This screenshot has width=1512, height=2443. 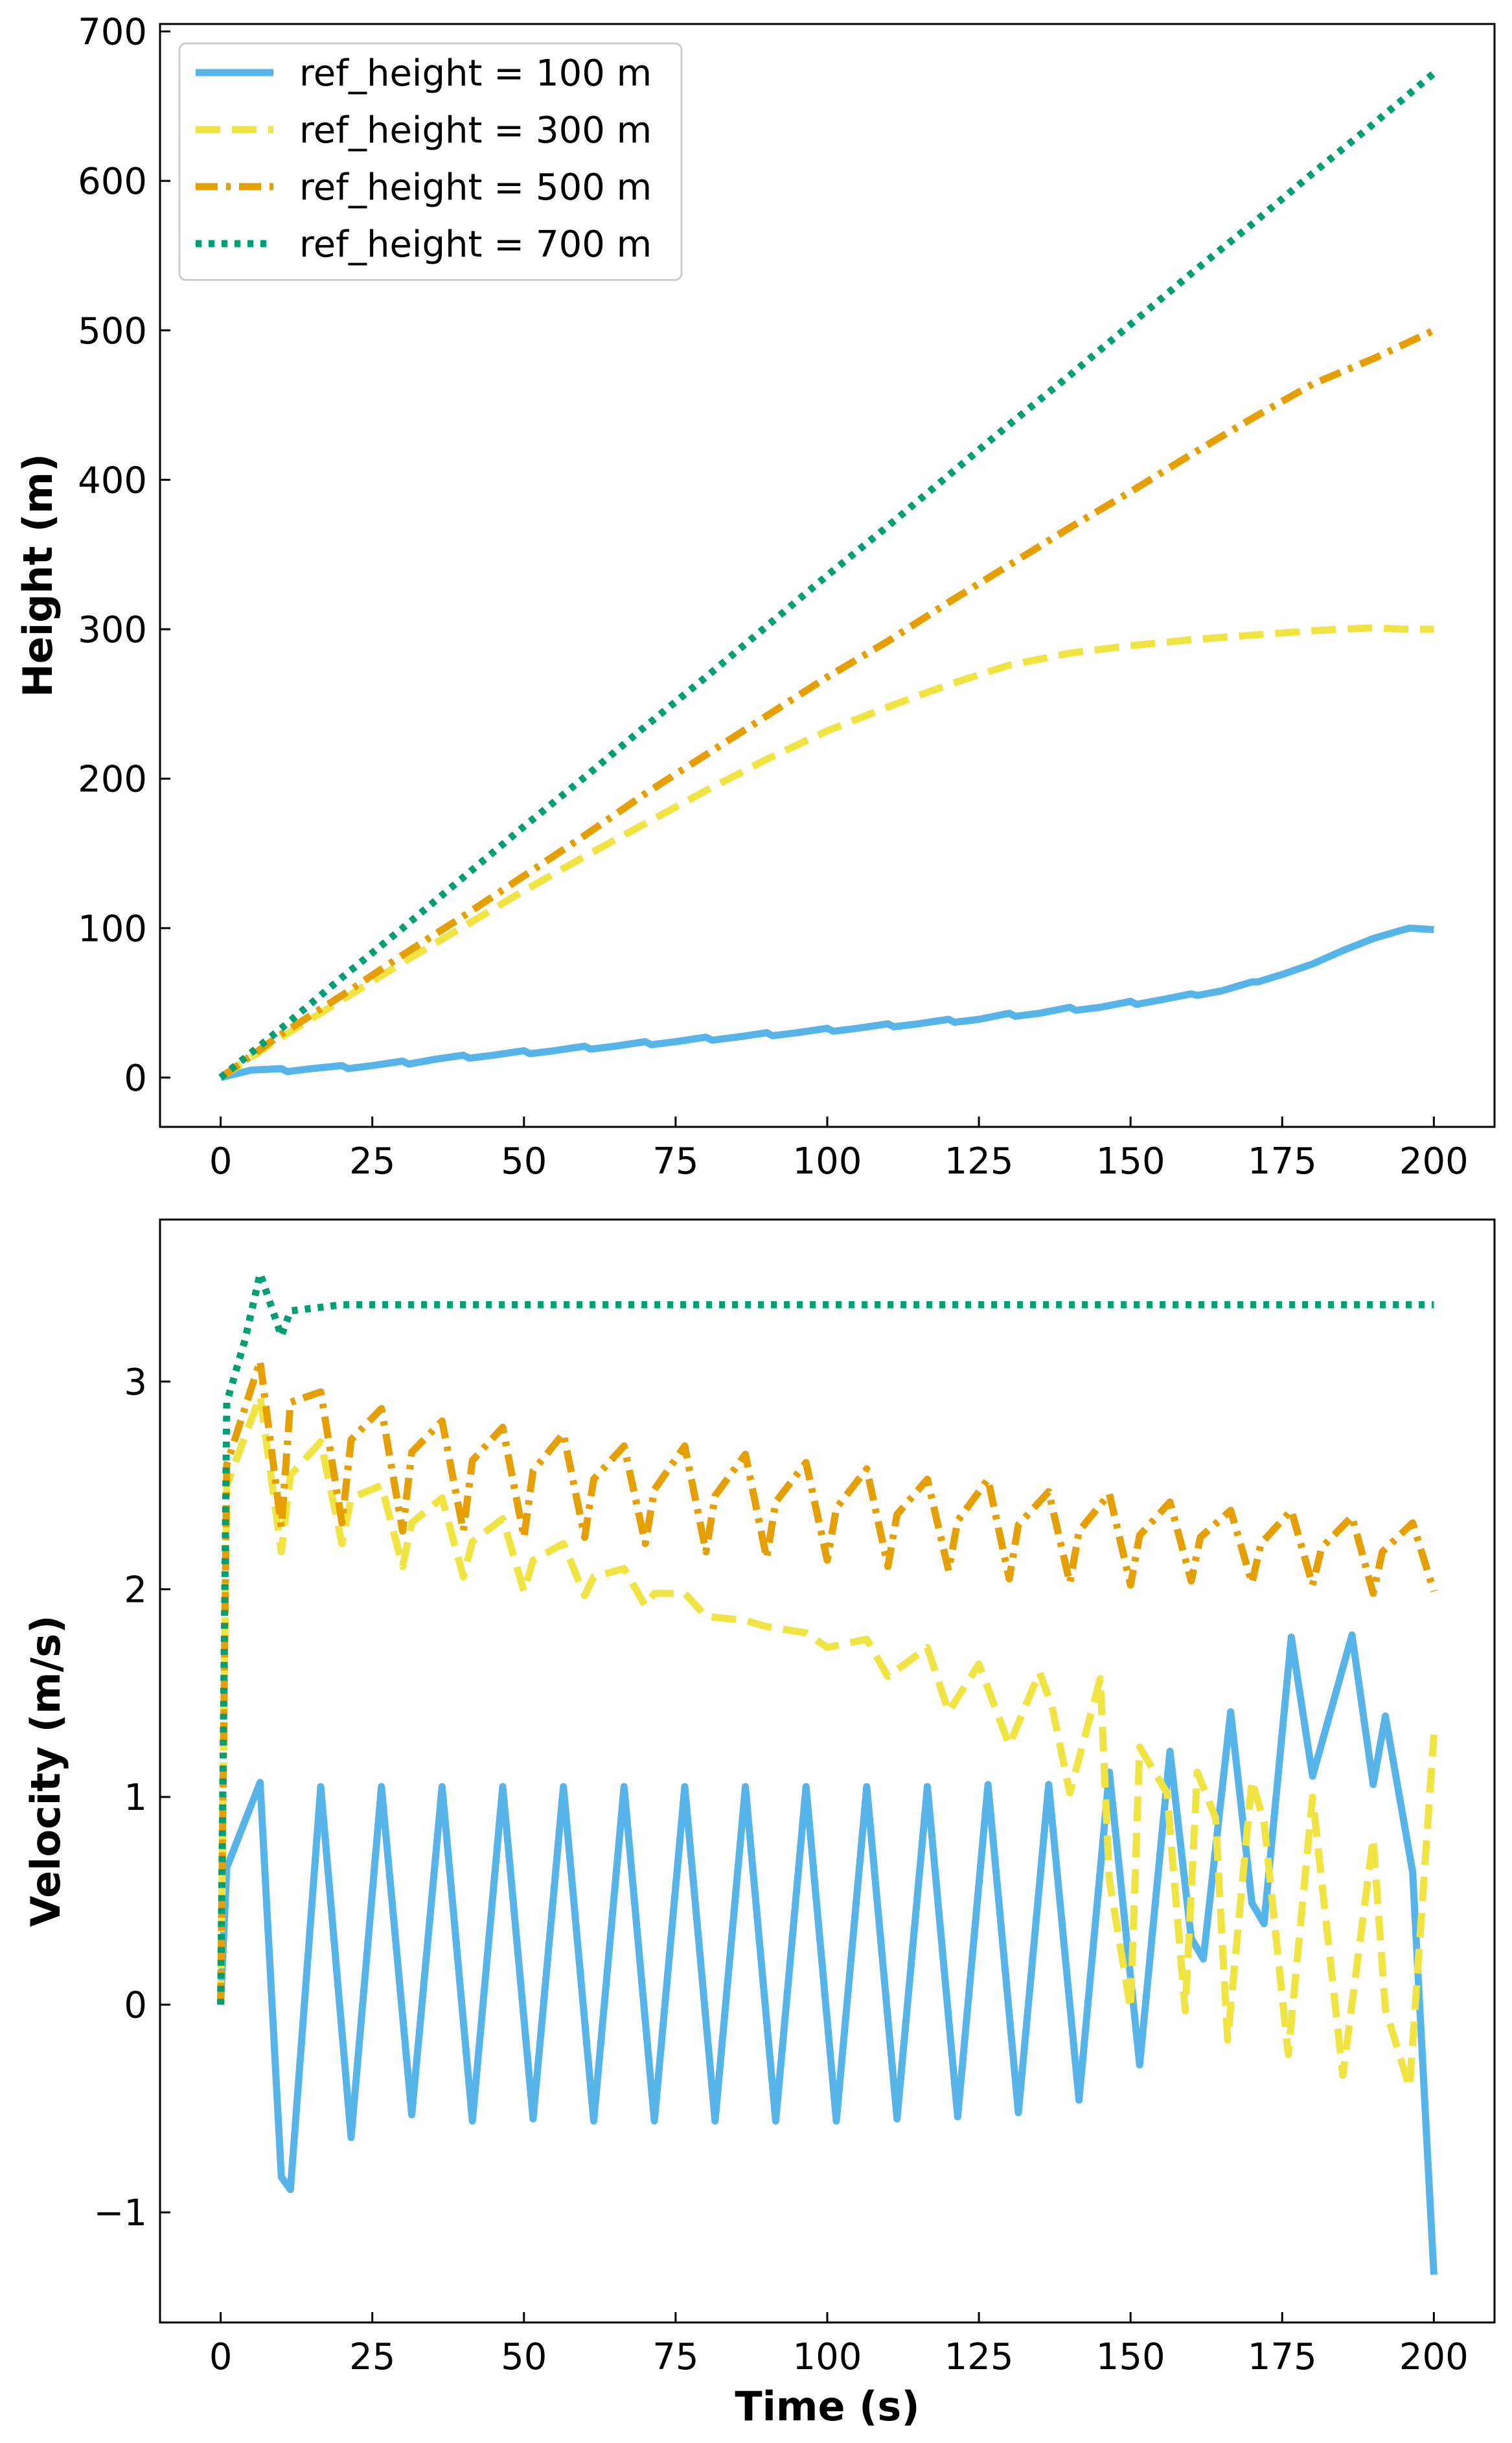 What do you see at coordinates (475, 131) in the screenshot?
I see `legend-label-2: ref_height = 300 m` at bounding box center [475, 131].